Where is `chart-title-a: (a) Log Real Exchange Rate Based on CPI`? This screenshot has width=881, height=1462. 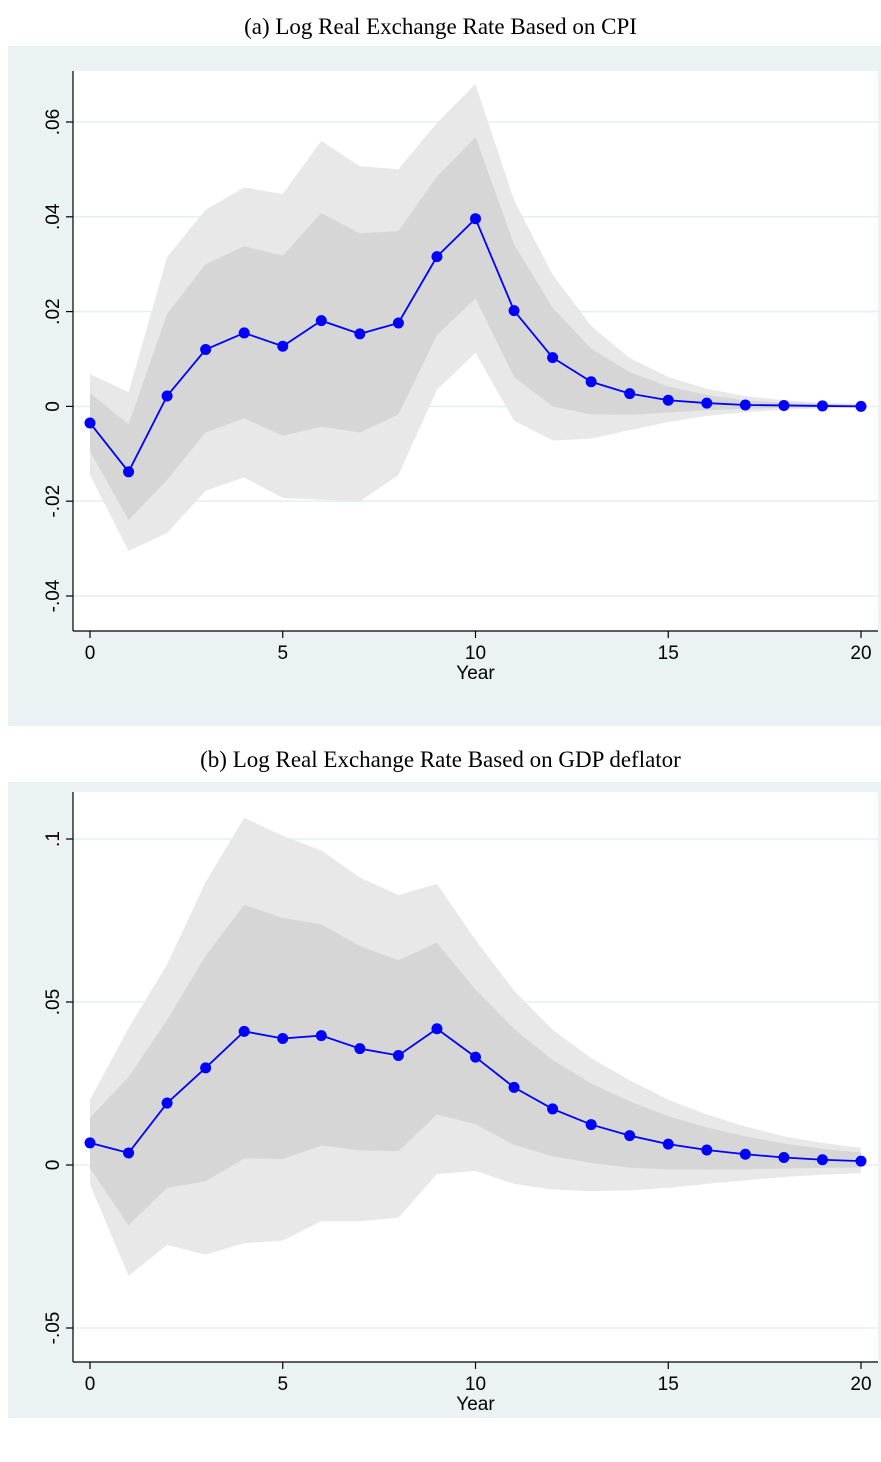
chart-title-a: (a) Log Real Exchange Rate Based on CPI is located at coordinates (440, 26).